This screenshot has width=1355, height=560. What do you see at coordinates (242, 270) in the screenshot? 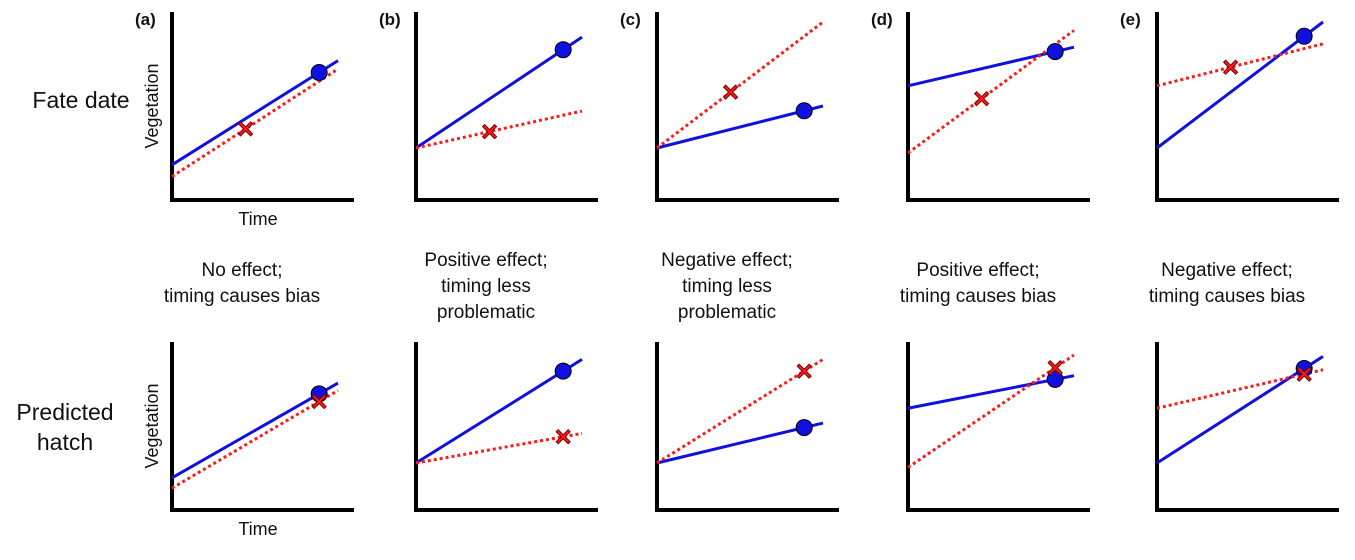
I see `caption-line: No effect;` at bounding box center [242, 270].